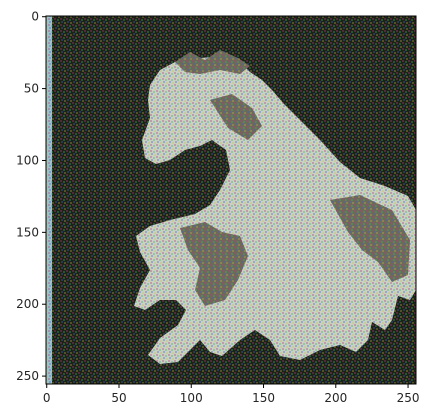  I want to click on x-tick-label: 50, so click(118, 398).